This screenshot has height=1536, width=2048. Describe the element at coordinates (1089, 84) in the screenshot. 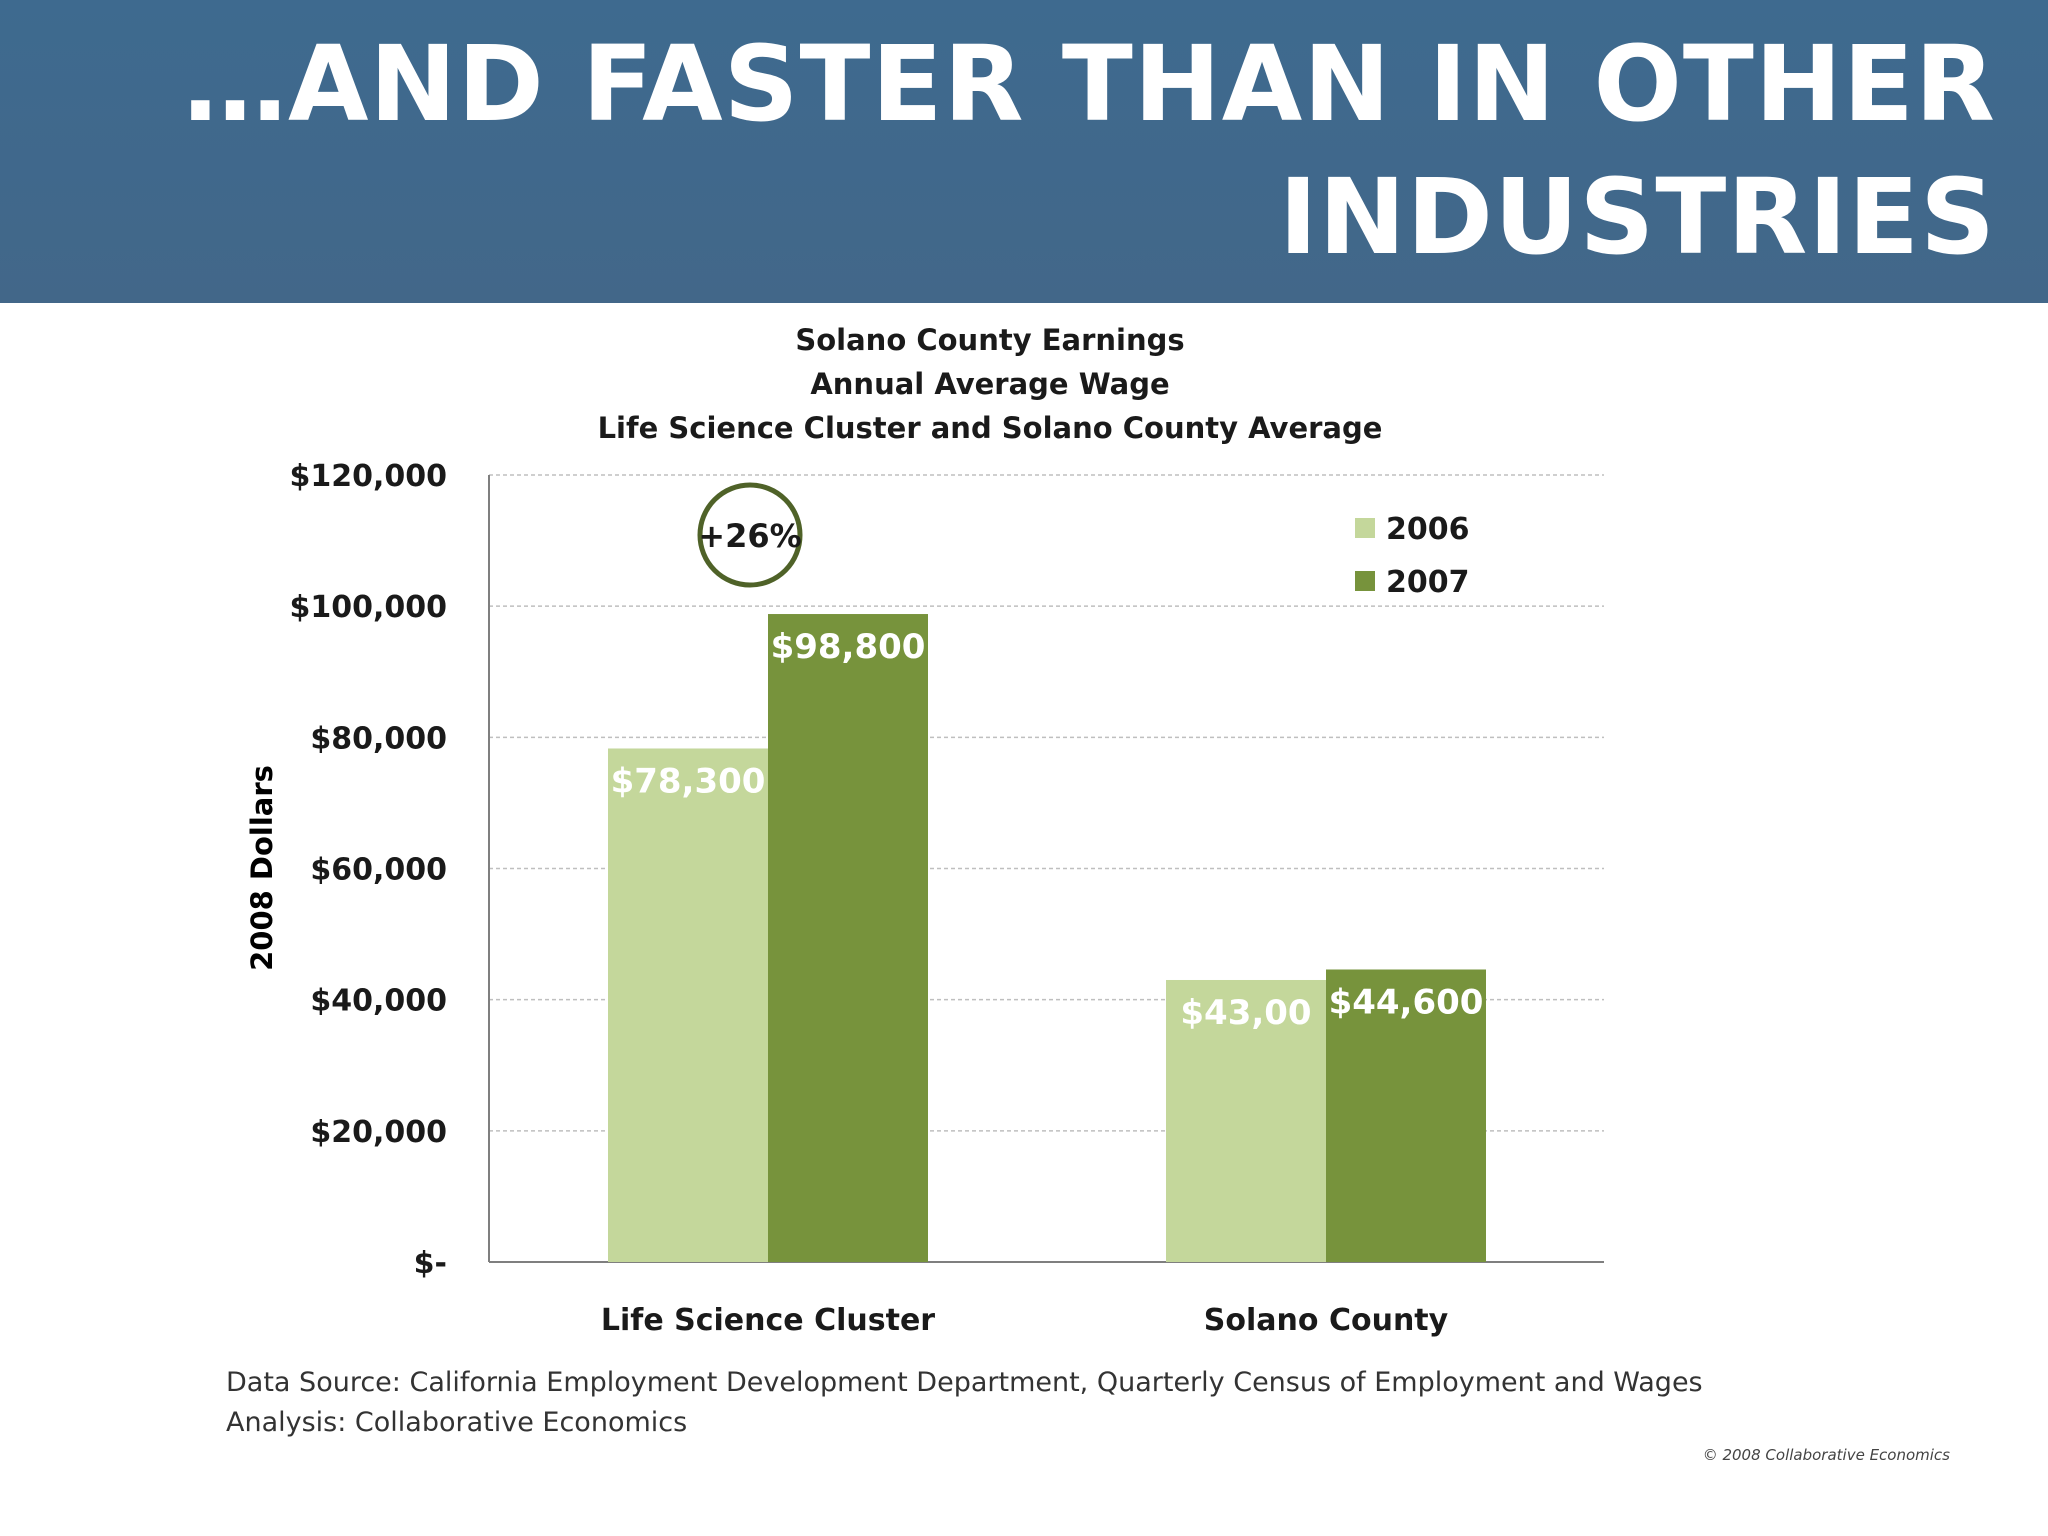

I see `slide-title-line-1: …AND FASTER THAN IN OTHER` at that location.